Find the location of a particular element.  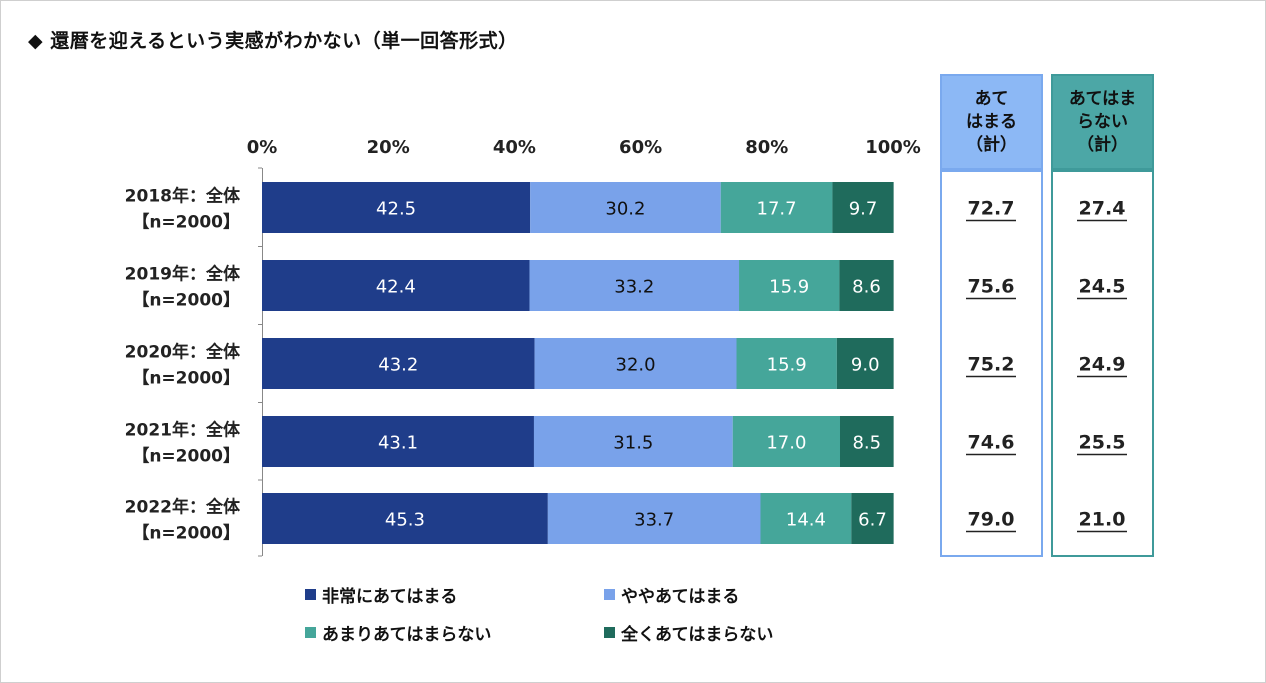

bar-value-label: 8.5 is located at coordinates (866, 443).